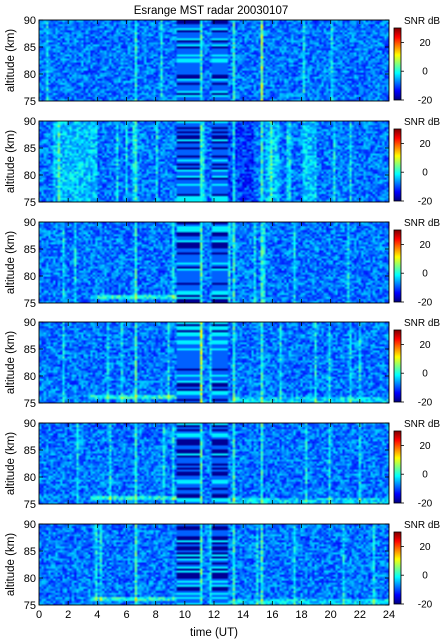 This screenshot has width=447, height=641. Describe the element at coordinates (214, 161) in the screenshot. I see `panel-2-heatmap` at that location.